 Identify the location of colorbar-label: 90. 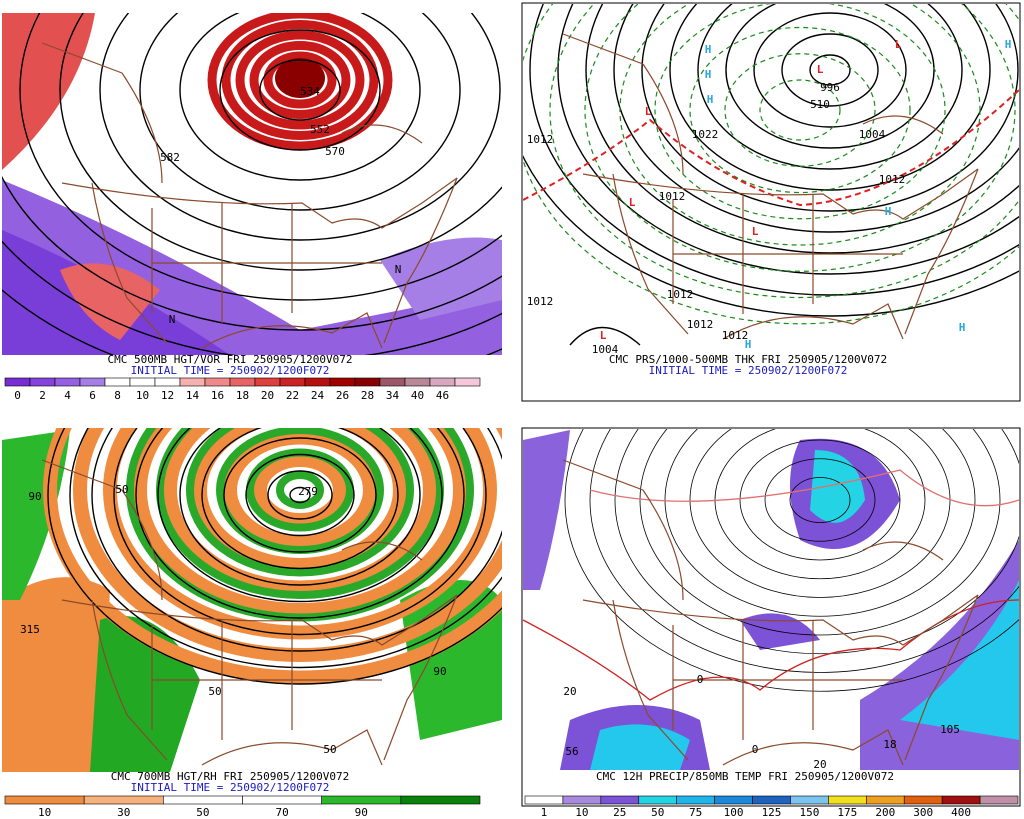
(361, 812).